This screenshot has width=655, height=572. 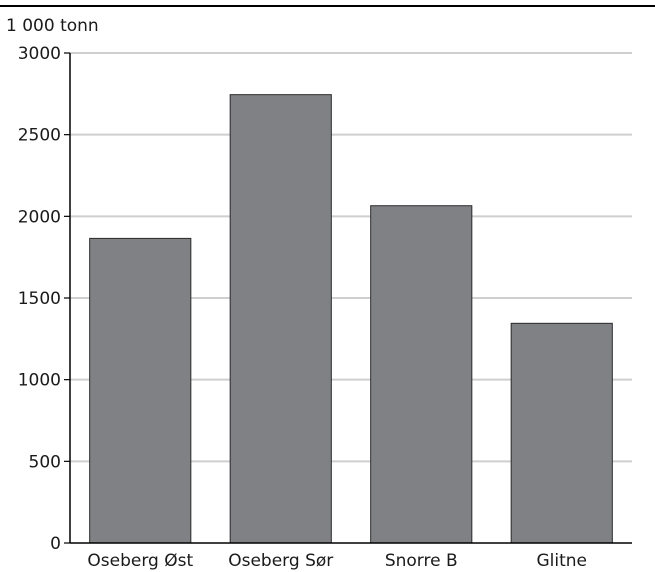 What do you see at coordinates (337, 561) in the screenshot?
I see `x-axis-labels: Oseberg Øst Oseberg Sør Snorre B Glitne` at bounding box center [337, 561].